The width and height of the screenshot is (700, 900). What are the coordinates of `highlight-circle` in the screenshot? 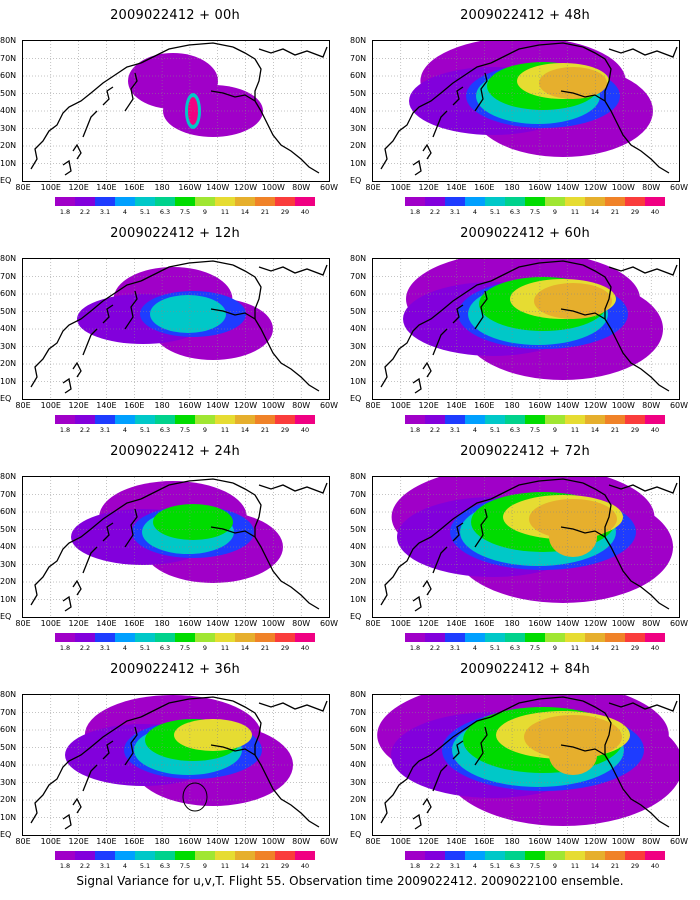 It's located at (195, 797).